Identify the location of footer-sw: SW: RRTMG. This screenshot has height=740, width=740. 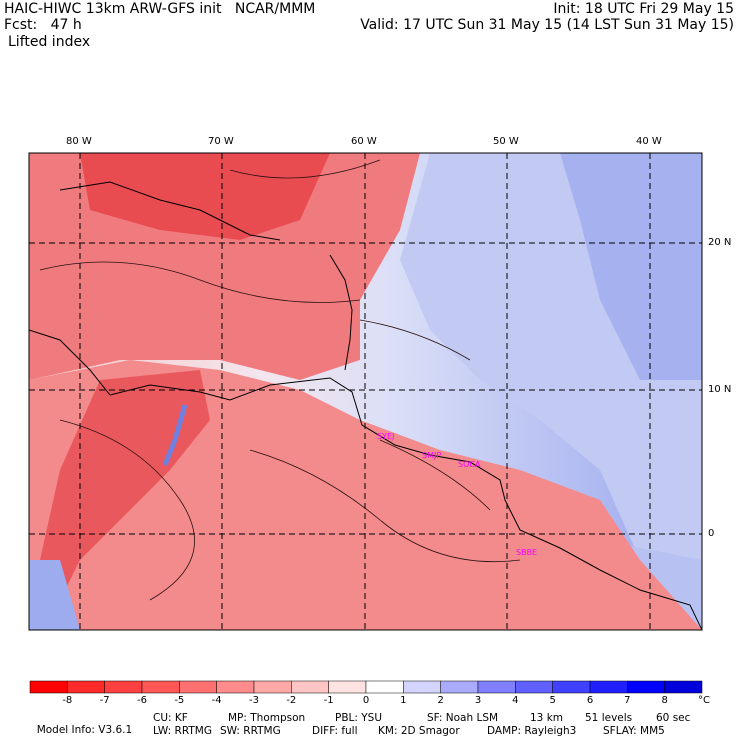
(250, 731).